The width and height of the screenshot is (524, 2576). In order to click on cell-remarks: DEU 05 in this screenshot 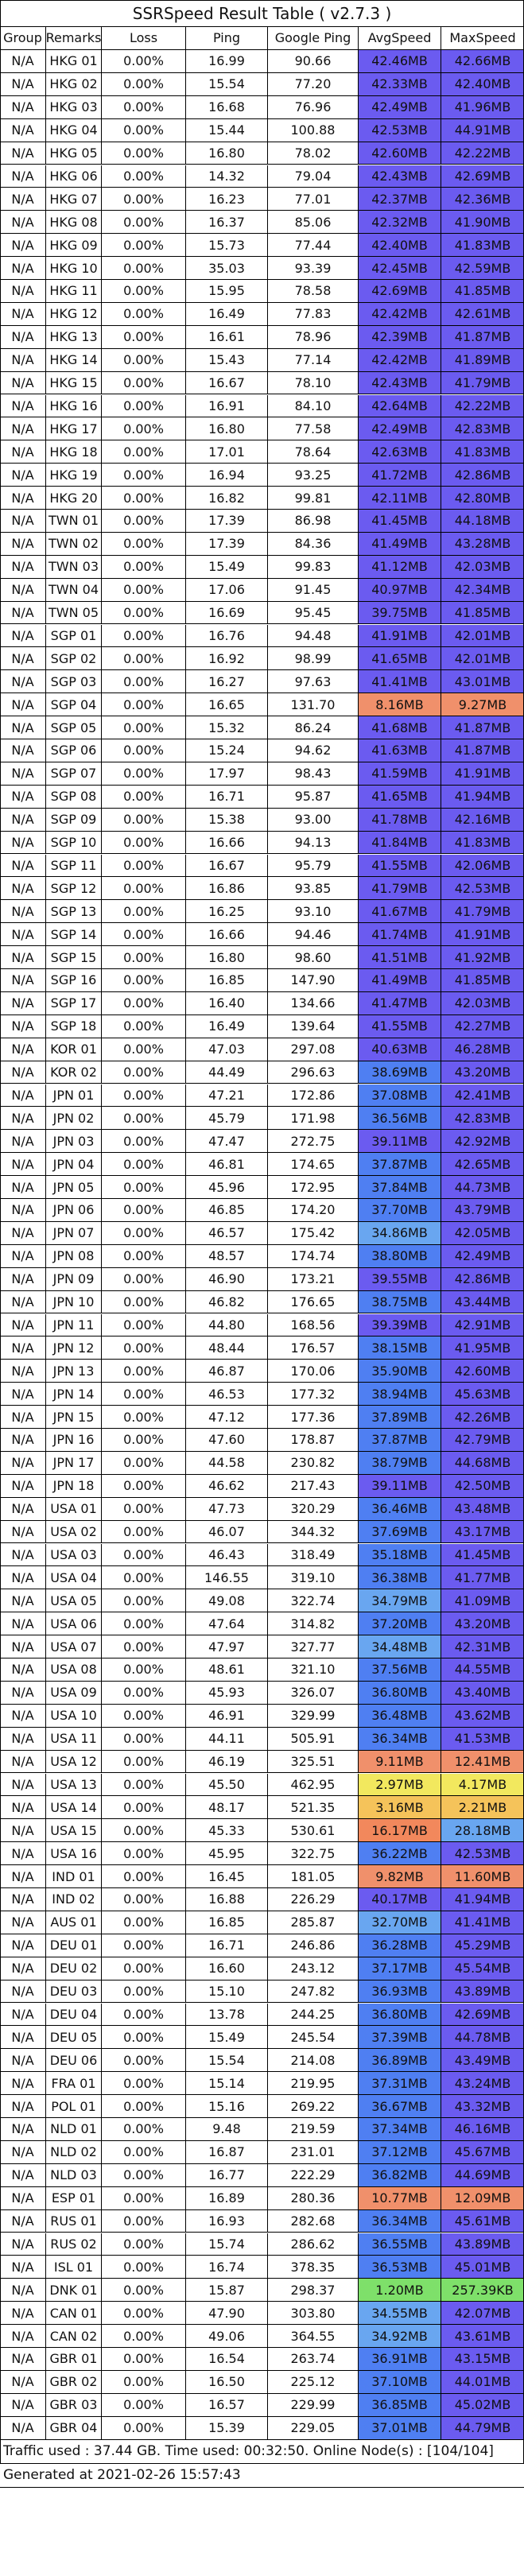, I will do `click(74, 2037)`.